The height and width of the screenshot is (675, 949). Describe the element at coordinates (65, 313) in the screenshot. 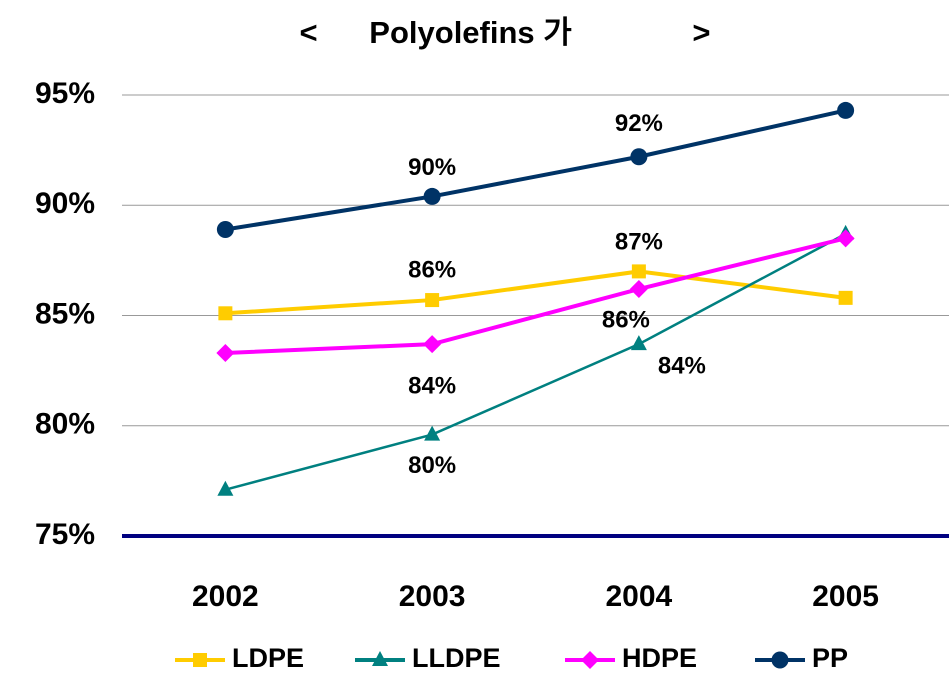

I see `y-tick-label: 85%` at that location.